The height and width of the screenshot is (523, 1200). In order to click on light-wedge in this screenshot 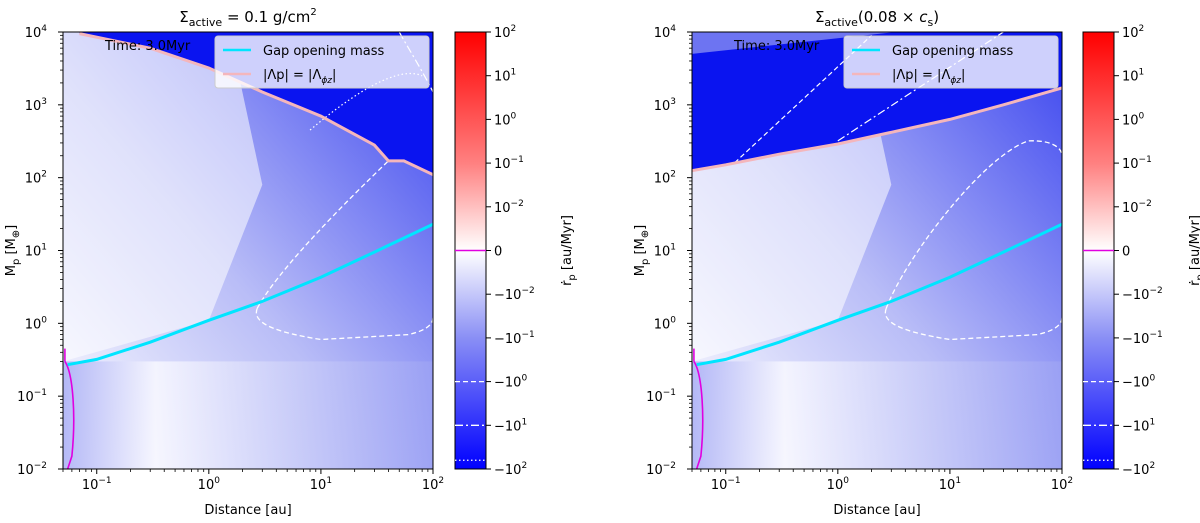, I will do `click(163, 197)`.